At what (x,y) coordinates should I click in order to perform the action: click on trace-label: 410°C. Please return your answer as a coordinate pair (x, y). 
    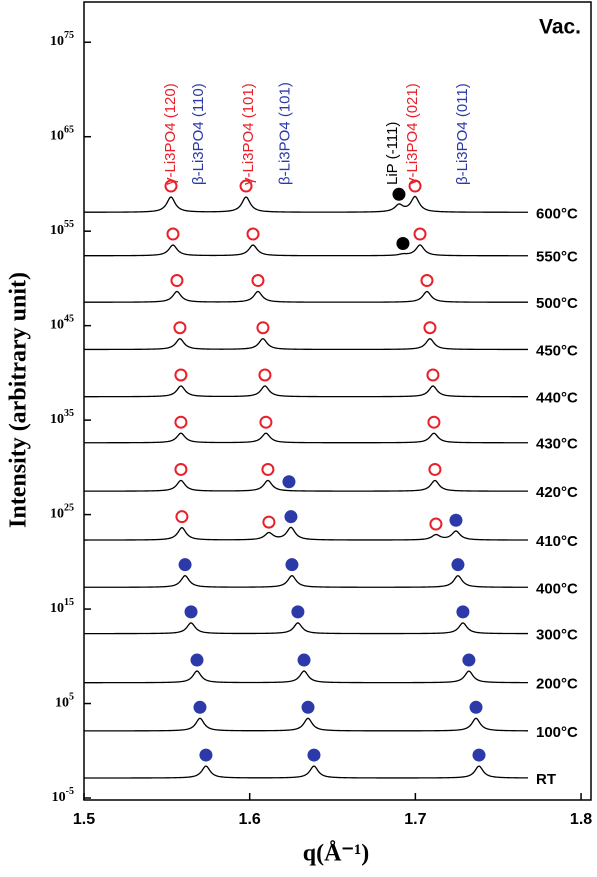
    Looking at the image, I should click on (557, 541).